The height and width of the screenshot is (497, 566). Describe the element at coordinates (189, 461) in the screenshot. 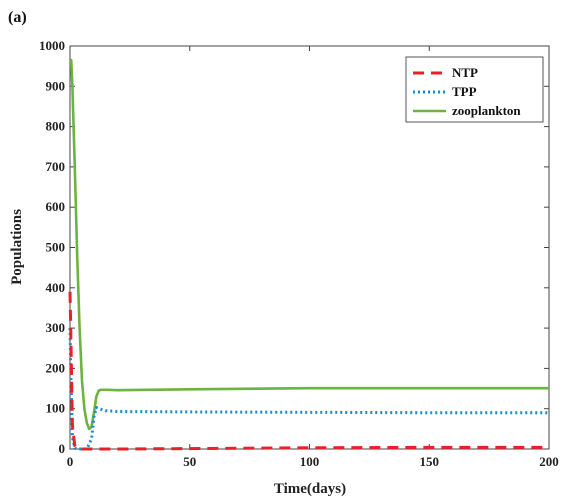

I see `x-tick-label: 50` at that location.